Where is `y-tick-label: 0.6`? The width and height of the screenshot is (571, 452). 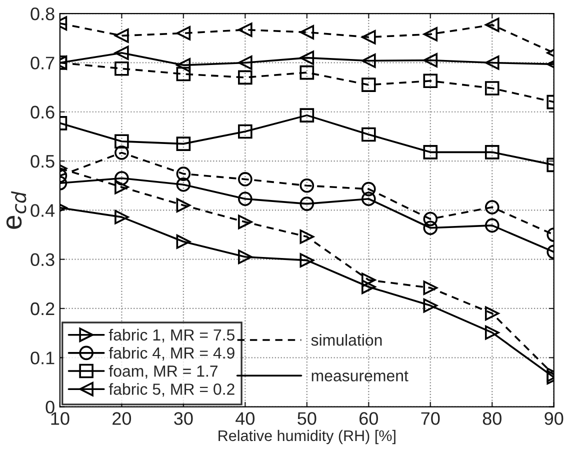
y-tick-label: 0.6 is located at coordinates (42, 112).